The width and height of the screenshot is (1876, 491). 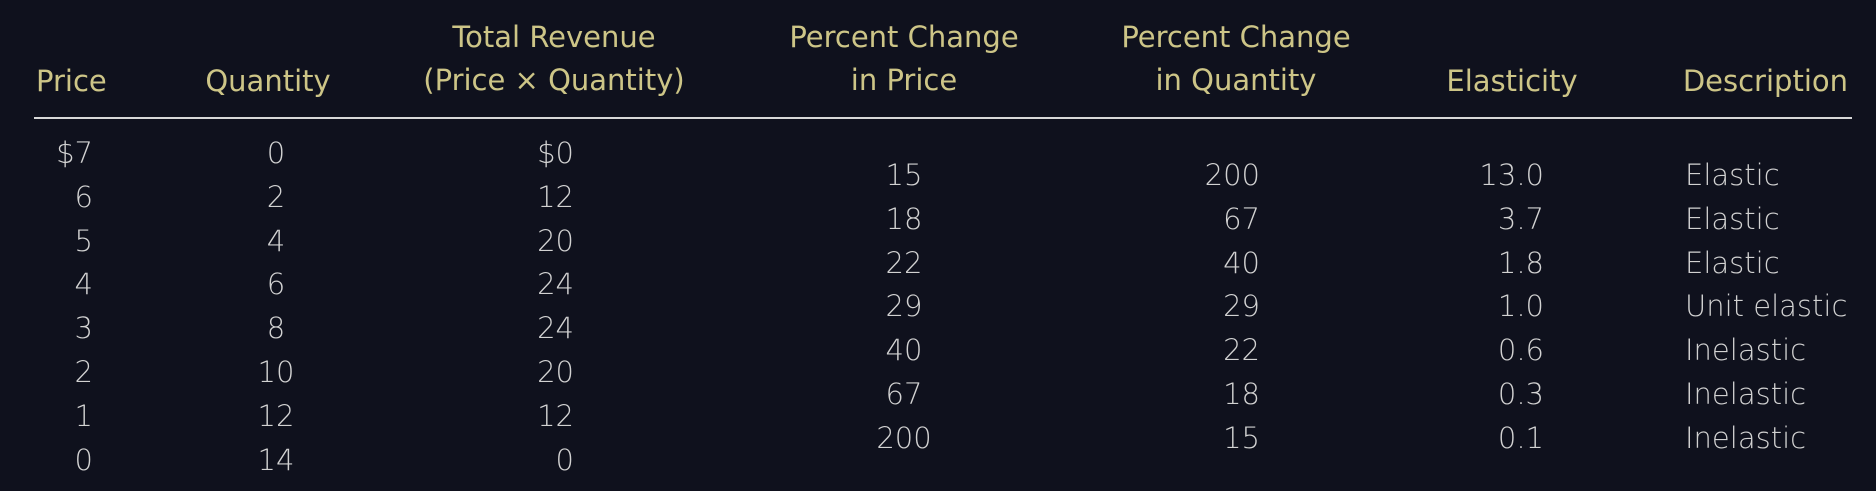 I want to click on header-percent-change-quantity: Percent Change in Quantity, so click(x=1235, y=59).